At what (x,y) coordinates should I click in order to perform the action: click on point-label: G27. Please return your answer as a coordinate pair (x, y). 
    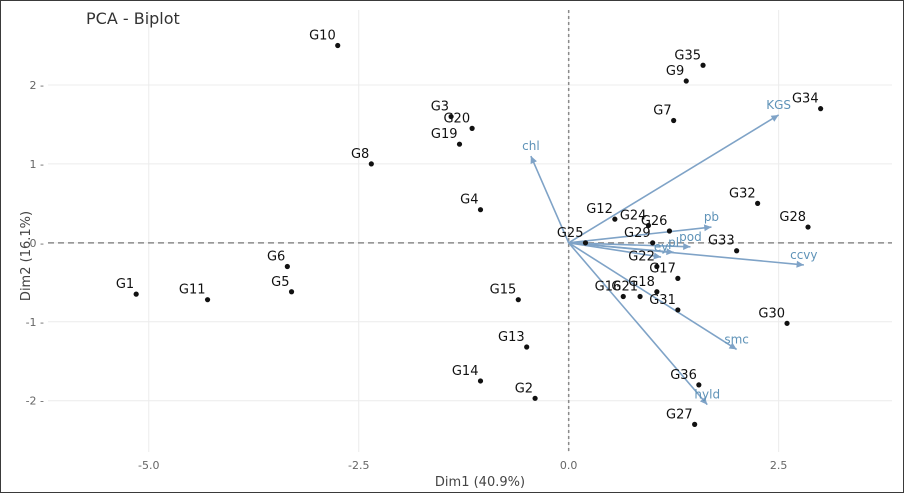
    Looking at the image, I should click on (679, 414).